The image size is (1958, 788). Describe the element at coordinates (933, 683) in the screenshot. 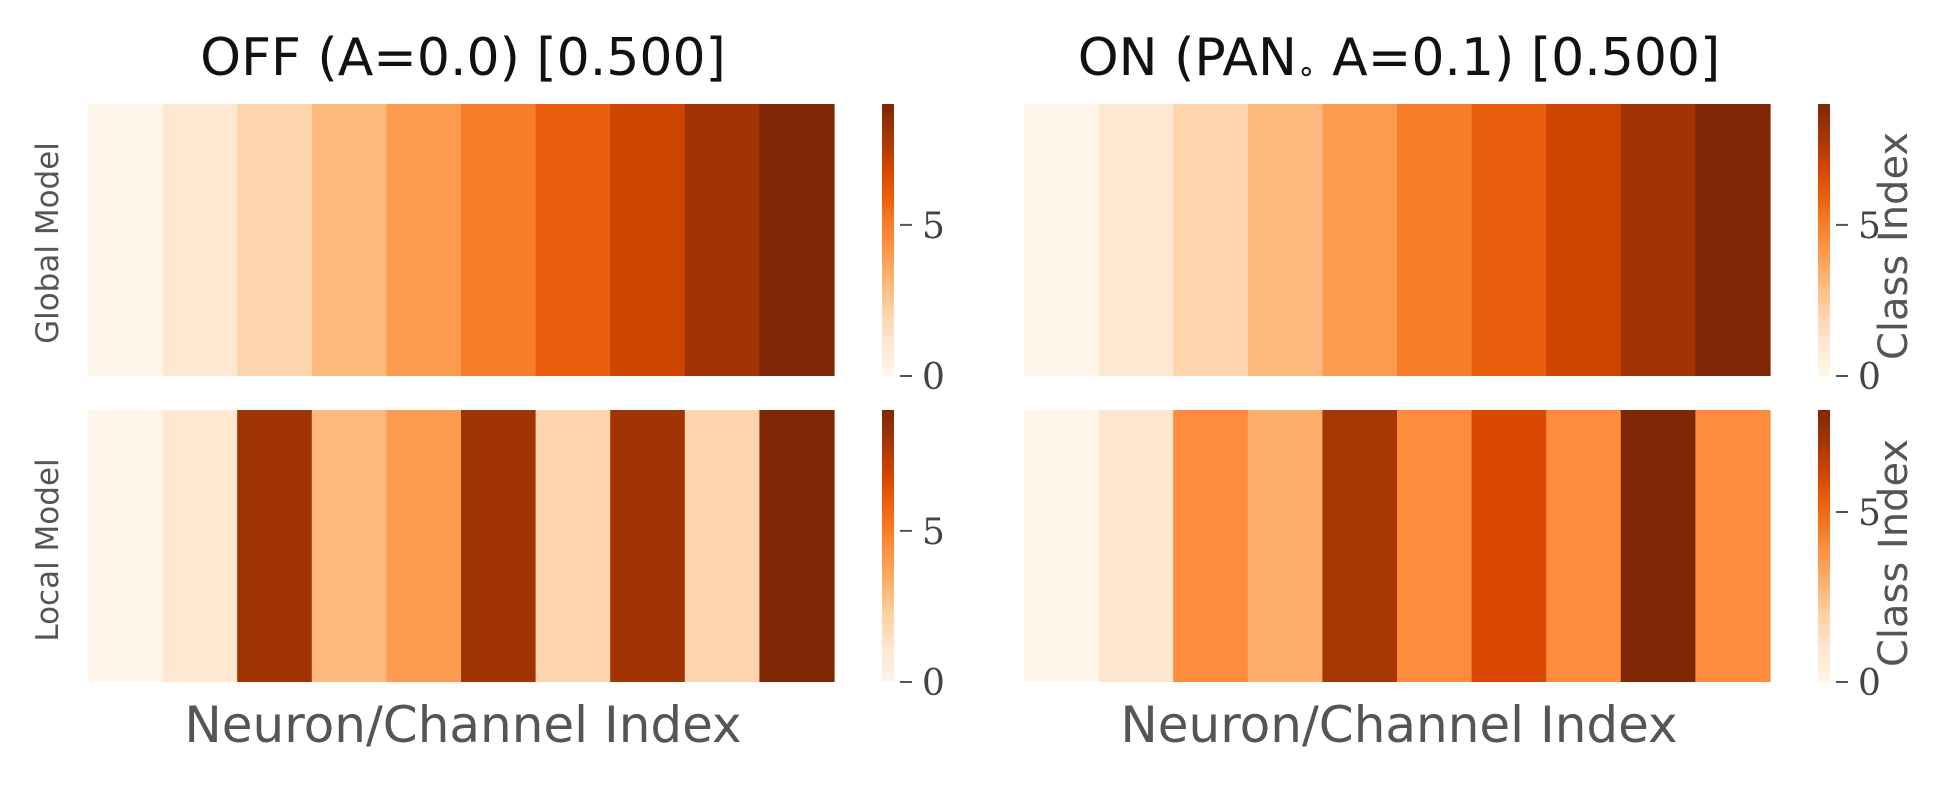

I see `colorbar-tick-label-2-0: 0` at that location.